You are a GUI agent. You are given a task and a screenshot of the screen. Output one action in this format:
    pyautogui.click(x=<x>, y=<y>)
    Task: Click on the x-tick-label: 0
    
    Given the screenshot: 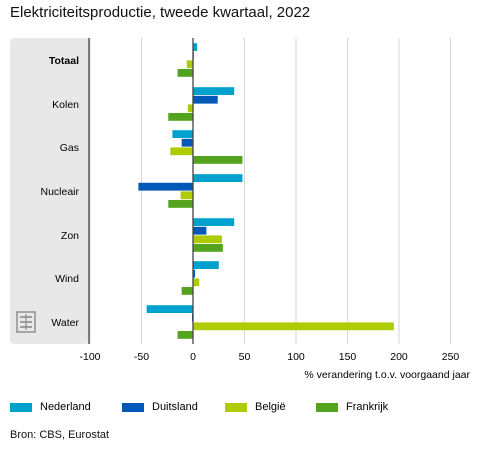 What is the action you would take?
    pyautogui.click(x=193, y=357)
    